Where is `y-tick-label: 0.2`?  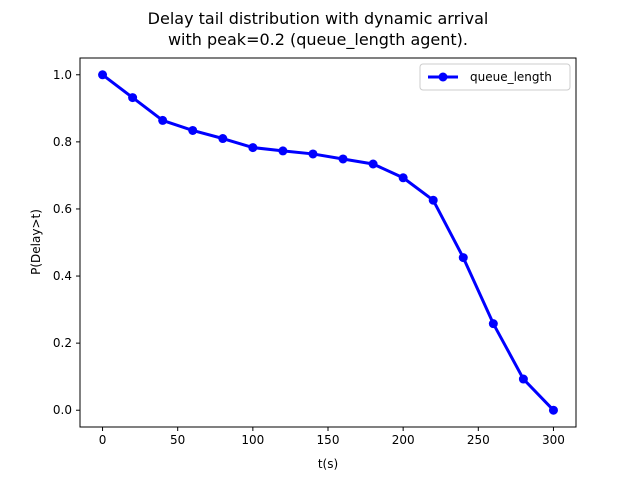 y-tick-label: 0.2 is located at coordinates (62, 343).